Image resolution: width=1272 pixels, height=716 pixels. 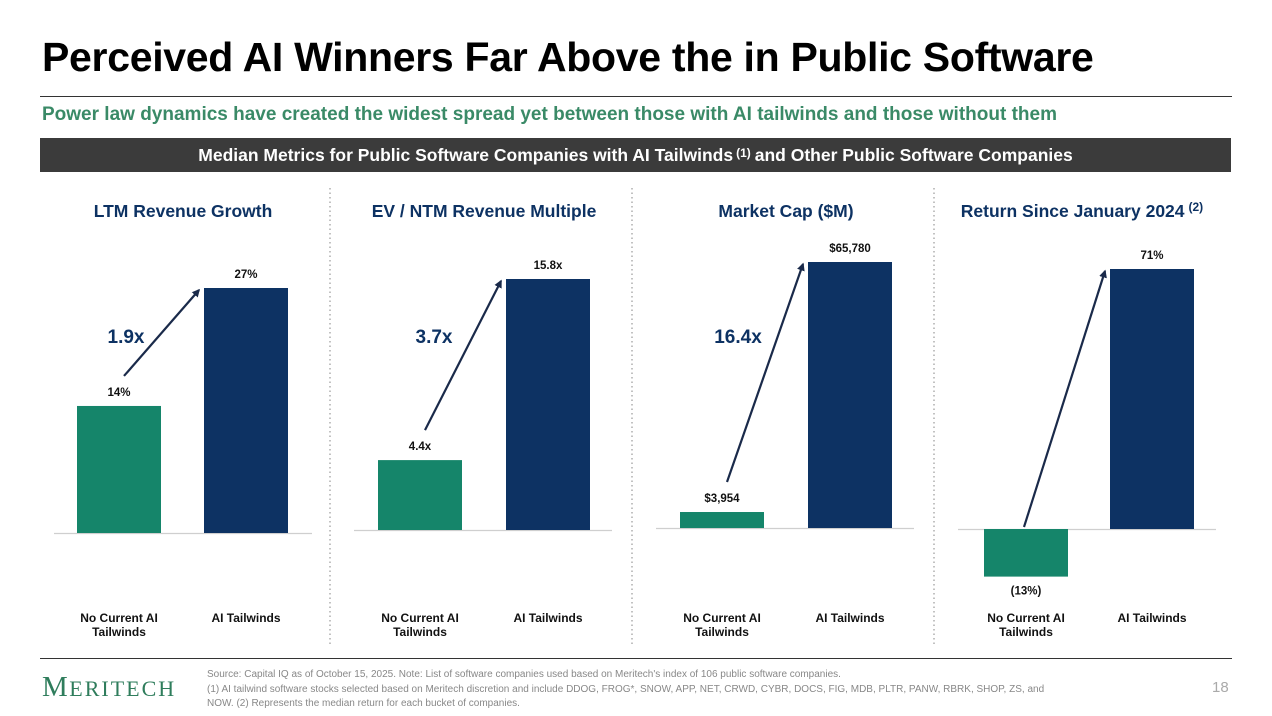 I want to click on data-label: $65,780, so click(x=850, y=249).